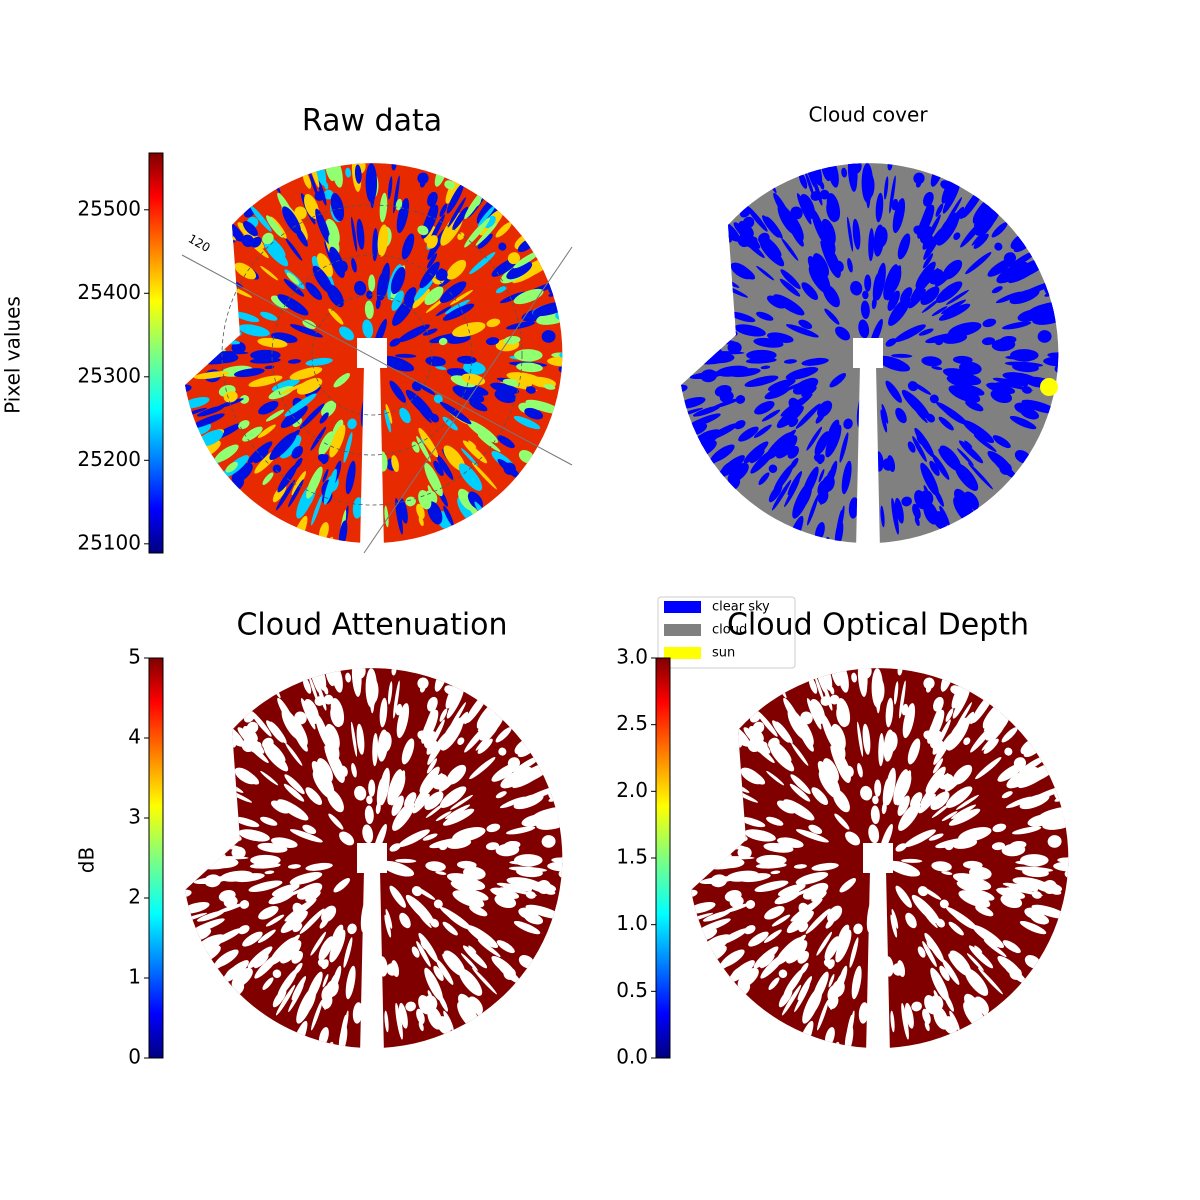  What do you see at coordinates (878, 962) in the screenshot?
I see `camera-arm` at bounding box center [878, 962].